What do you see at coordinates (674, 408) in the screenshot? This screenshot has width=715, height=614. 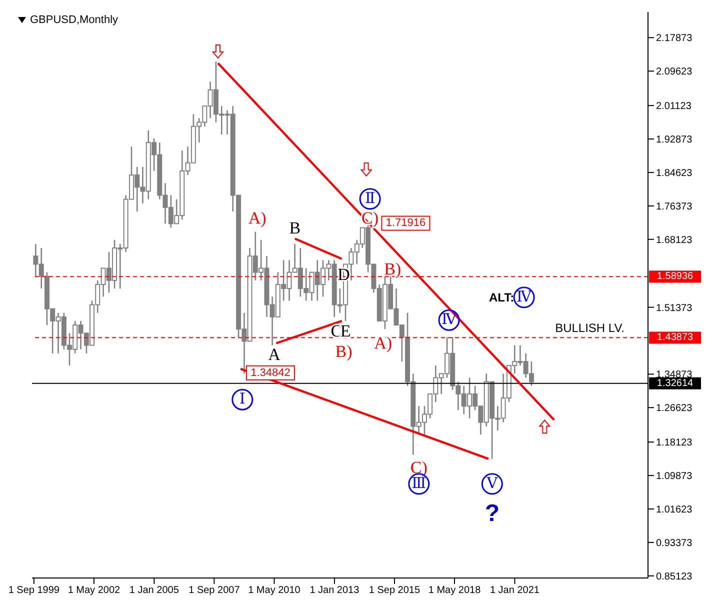 I see `y-tick-label: 1.26623` at bounding box center [674, 408].